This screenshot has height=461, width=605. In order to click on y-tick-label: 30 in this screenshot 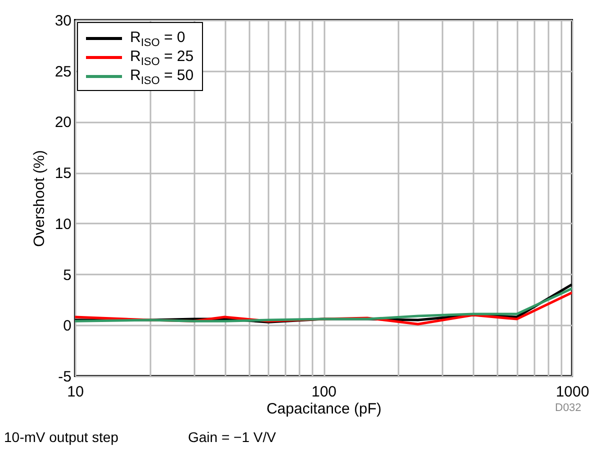, I will do `click(63, 21)`.